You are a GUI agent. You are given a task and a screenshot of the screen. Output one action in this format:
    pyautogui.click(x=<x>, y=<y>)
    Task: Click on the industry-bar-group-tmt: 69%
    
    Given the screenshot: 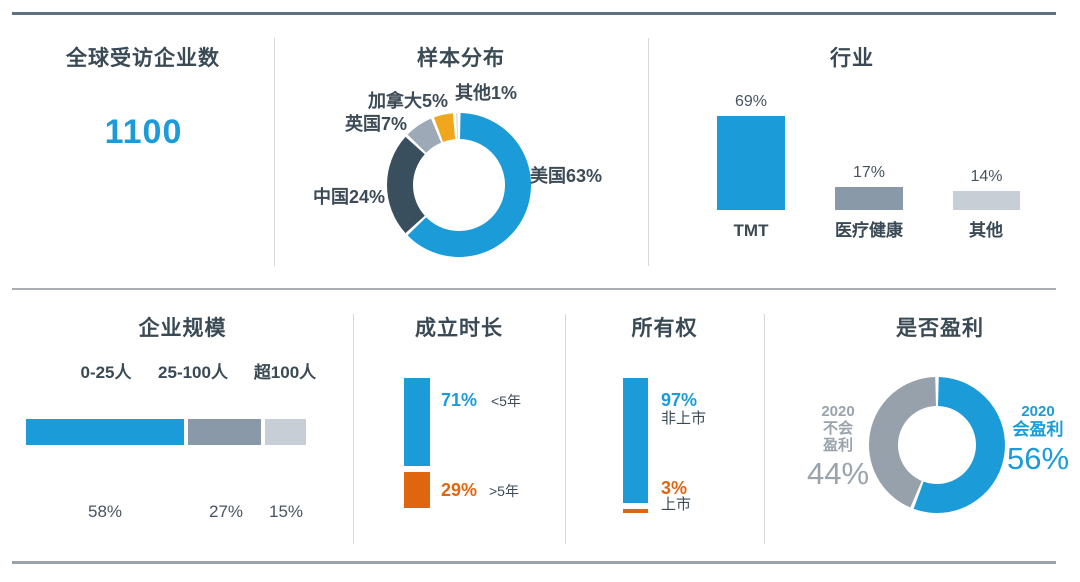 What is the action you would take?
    pyautogui.click(x=751, y=151)
    